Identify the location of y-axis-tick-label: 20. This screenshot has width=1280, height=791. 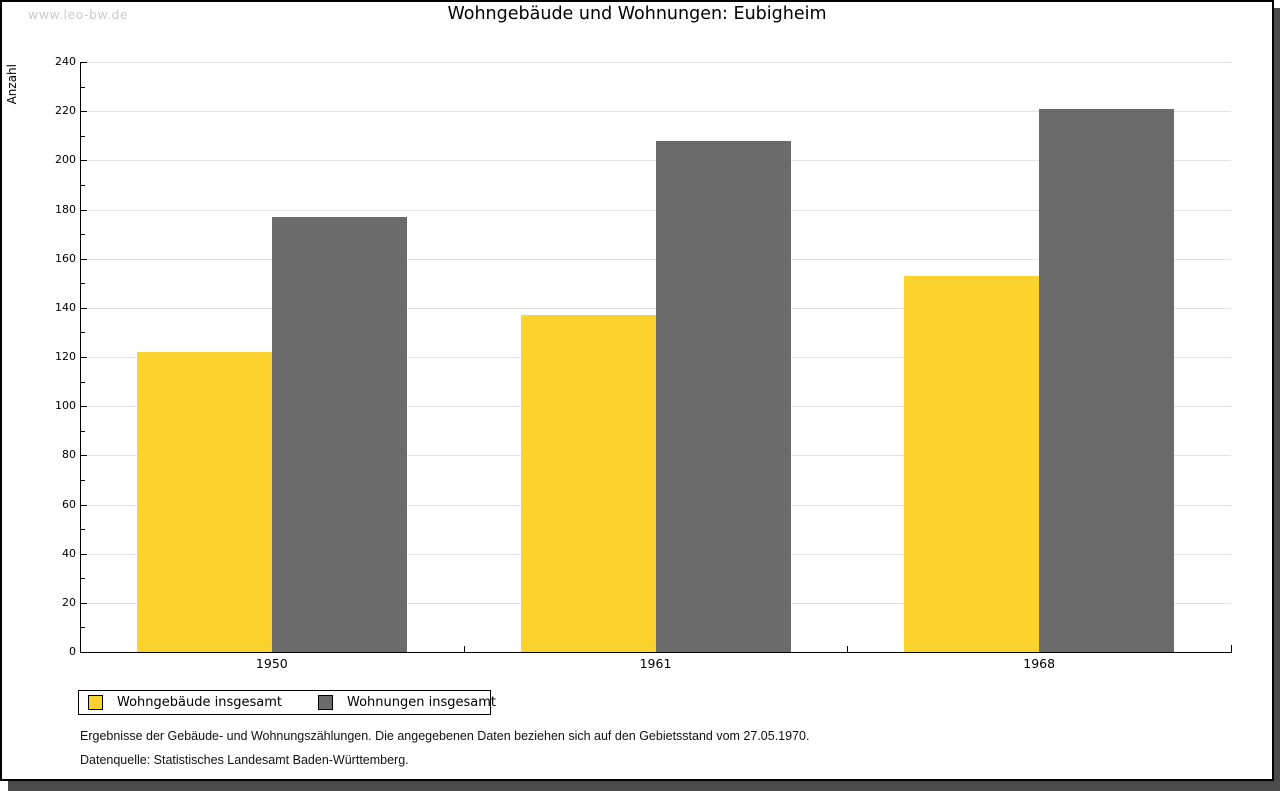
(69, 602).